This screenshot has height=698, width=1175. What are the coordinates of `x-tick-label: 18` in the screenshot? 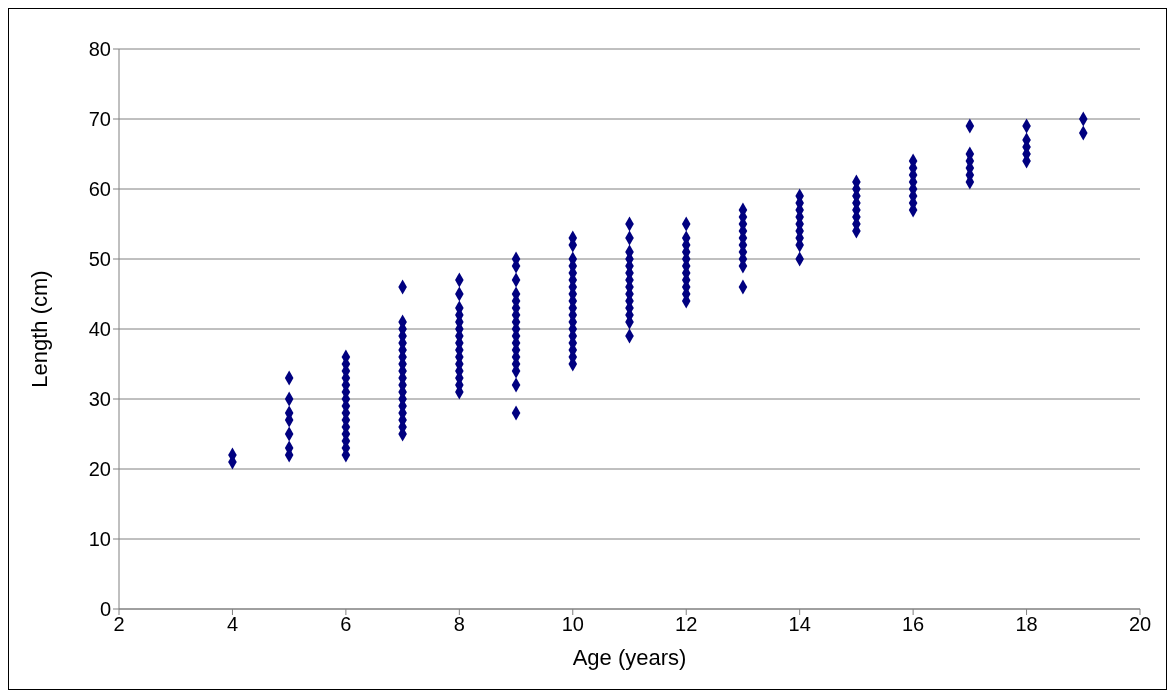 It's located at (1026, 624).